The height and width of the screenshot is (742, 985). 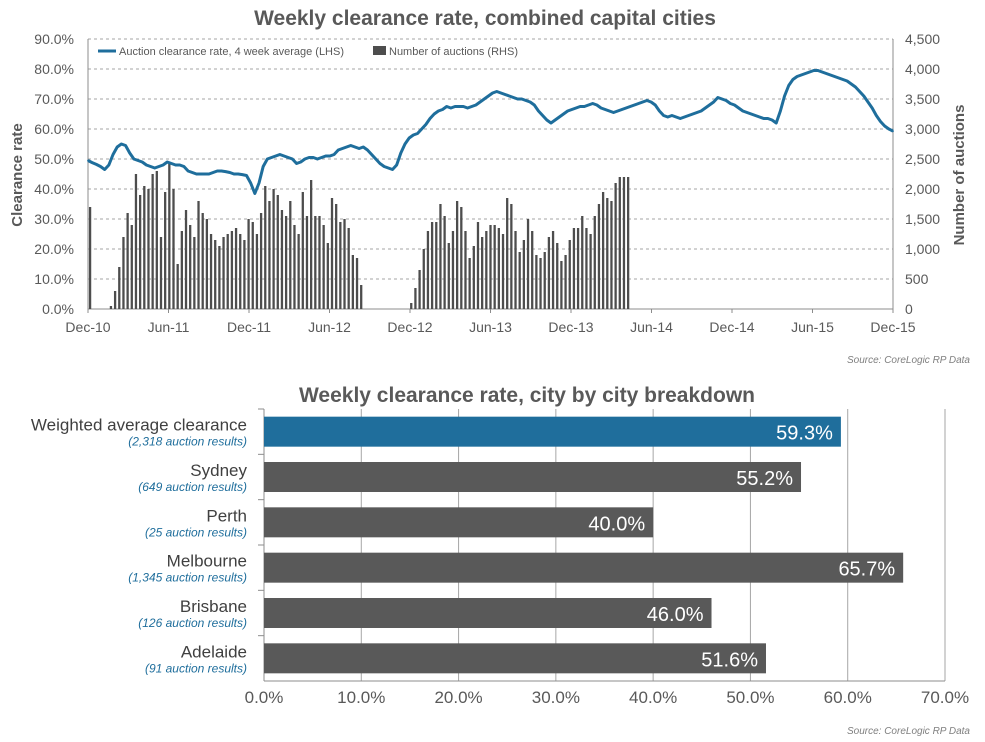 What do you see at coordinates (892, 327) in the screenshot?
I see `chart1-x-tick-label: Dec-15` at bounding box center [892, 327].